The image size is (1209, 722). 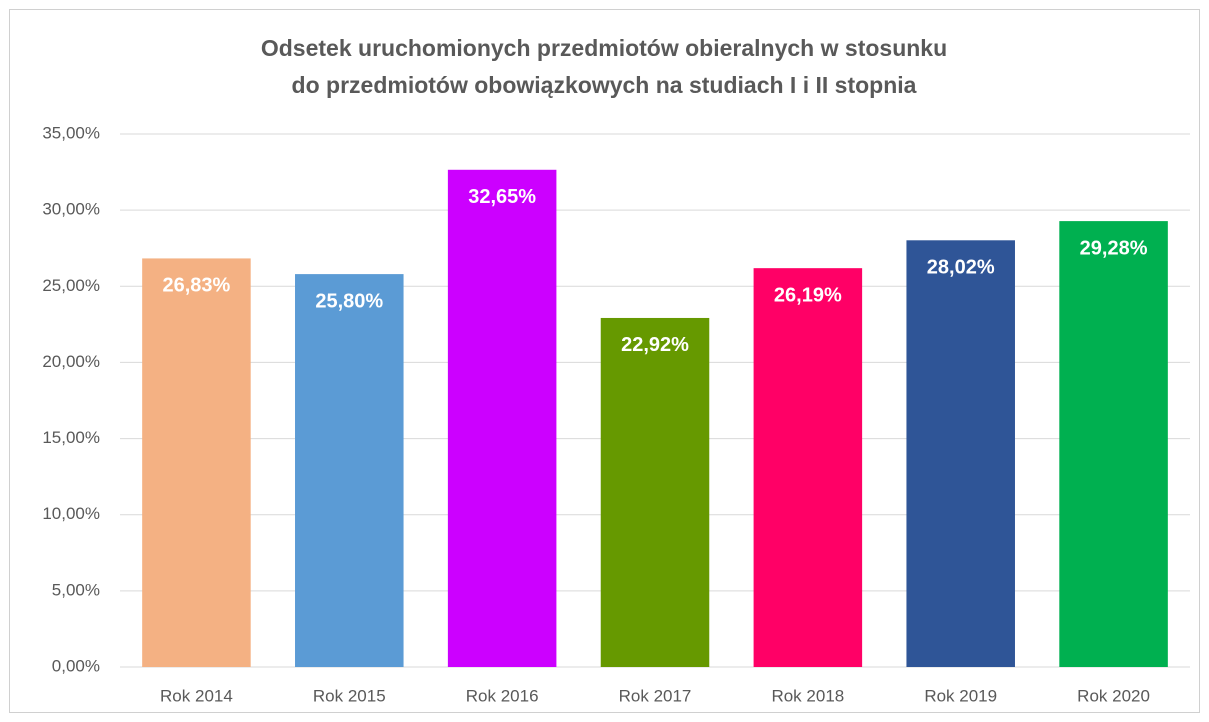 I want to click on x-tick-label: Rok 2017, so click(x=655, y=695).